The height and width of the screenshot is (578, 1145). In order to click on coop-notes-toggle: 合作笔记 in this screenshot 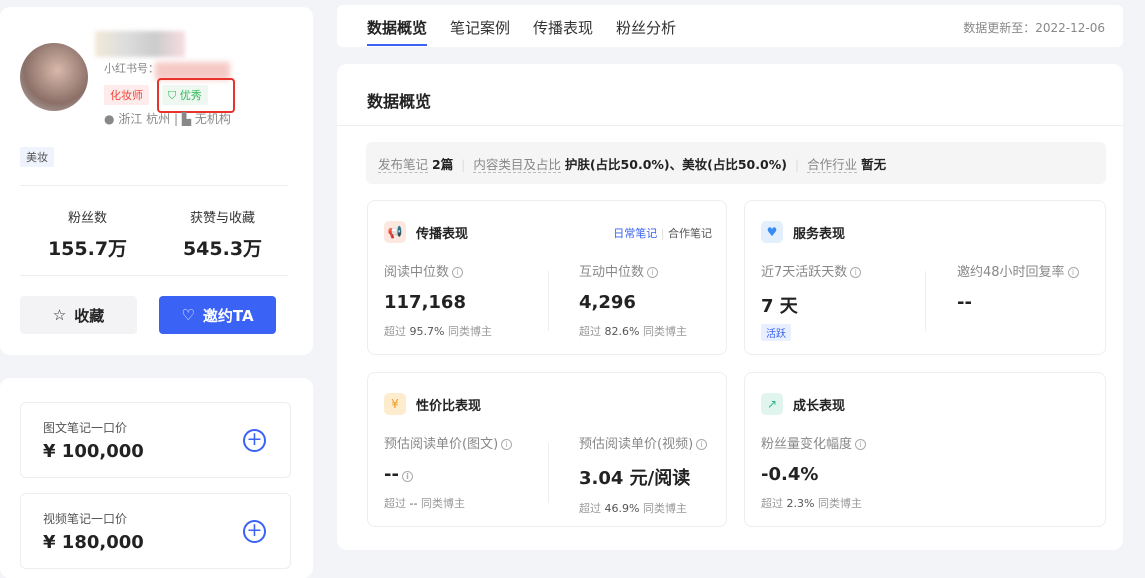, I will do `click(690, 233)`.